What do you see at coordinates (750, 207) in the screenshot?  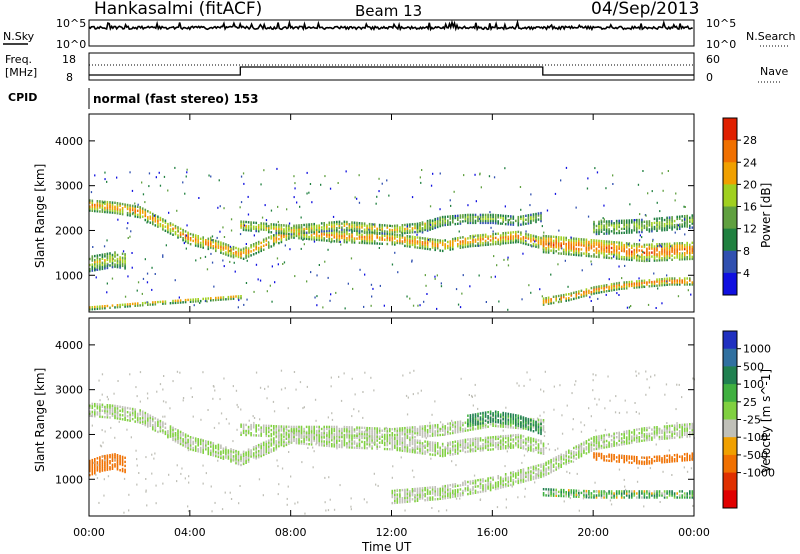 I see `power-colorbar-tick-label: 16` at bounding box center [750, 207].